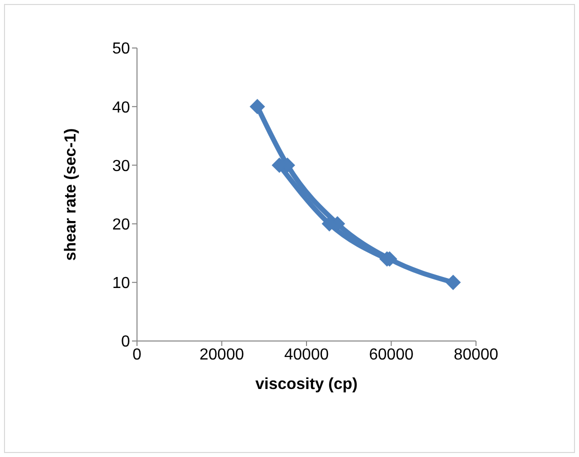 The width and height of the screenshot is (579, 457). What do you see at coordinates (306, 384) in the screenshot?
I see `x-axis-title: viscosity (cp)` at bounding box center [306, 384].